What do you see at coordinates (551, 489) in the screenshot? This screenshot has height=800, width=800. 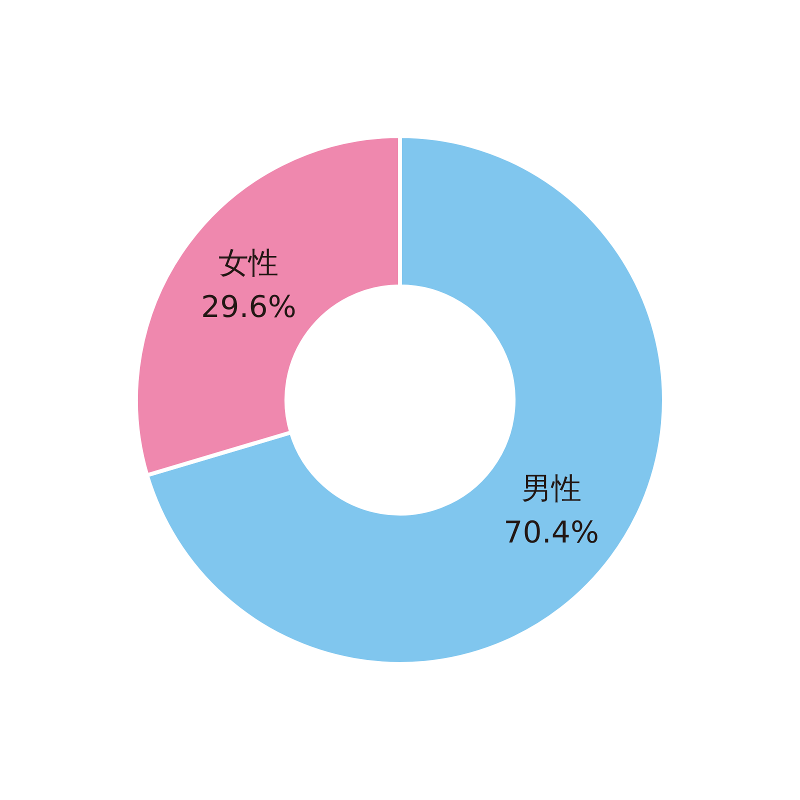 I see `slice-label: 男性` at bounding box center [551, 489].